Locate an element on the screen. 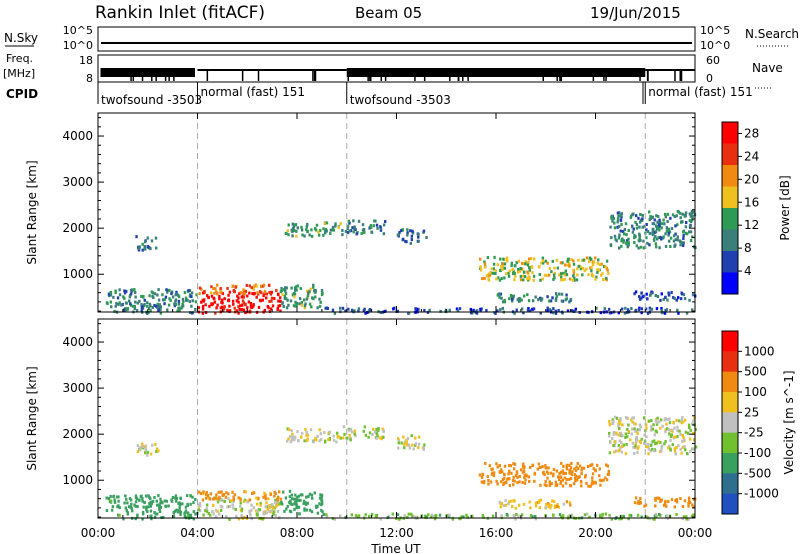 This screenshot has height=554, width=800. colorbar-swatch is located at coordinates (730, 219).